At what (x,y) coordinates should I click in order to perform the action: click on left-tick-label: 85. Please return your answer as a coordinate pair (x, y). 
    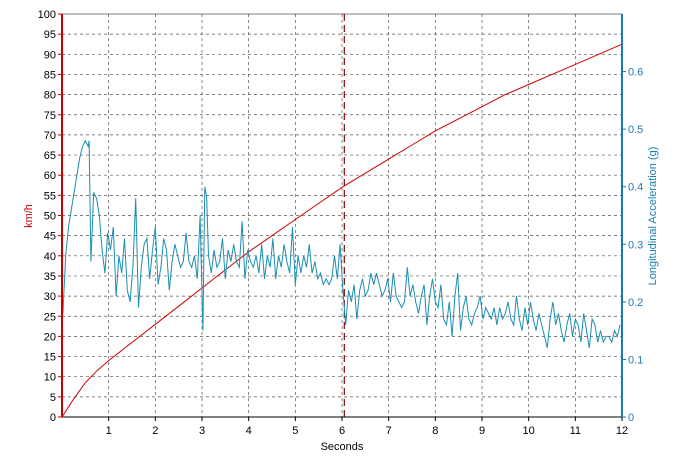
    Looking at the image, I should click on (50, 75).